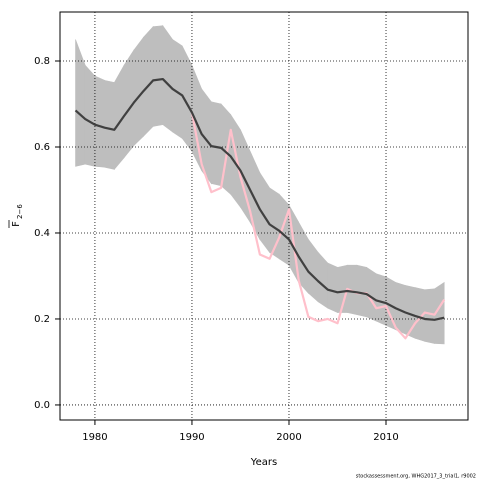 The image size is (480, 480). Describe the element at coordinates (42, 233) in the screenshot. I see `y-tick-label: 0.4` at that location.